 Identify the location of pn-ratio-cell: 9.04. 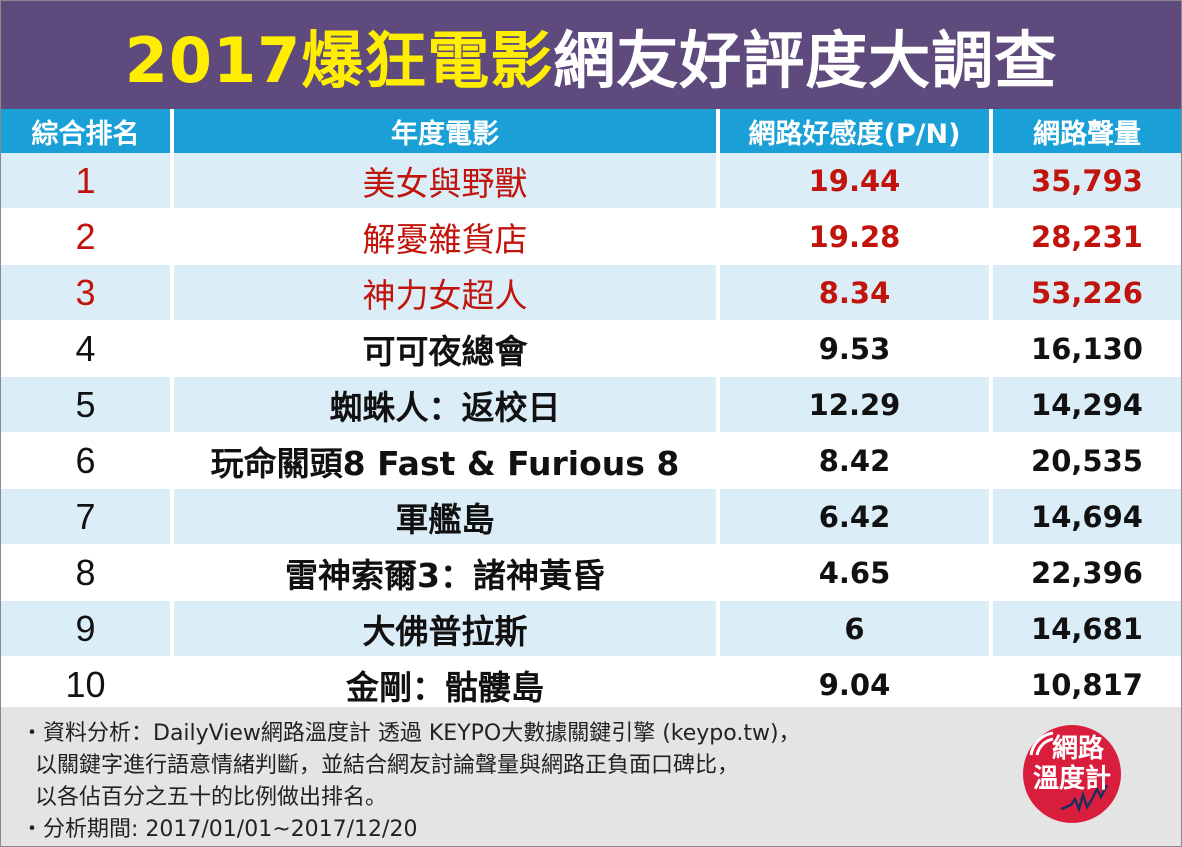
(853, 684).